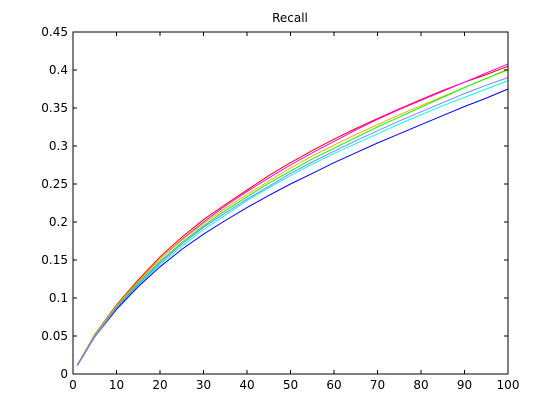  I want to click on x-tick-label: 90, so click(464, 385).